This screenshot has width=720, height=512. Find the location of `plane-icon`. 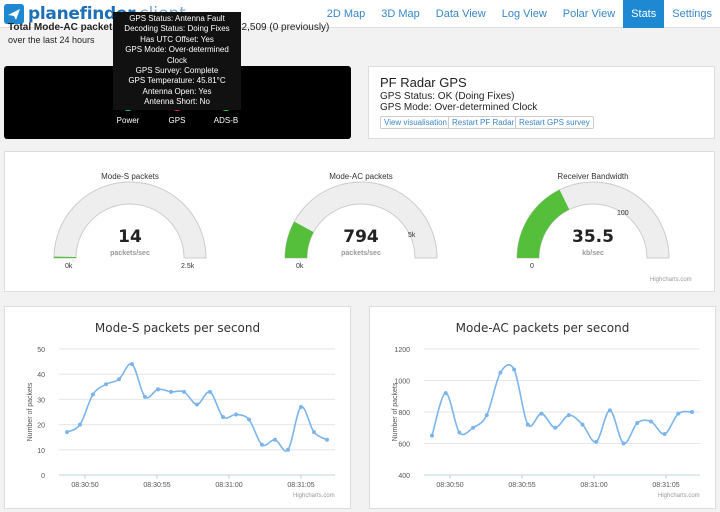

plane-icon is located at coordinates (14, 14).